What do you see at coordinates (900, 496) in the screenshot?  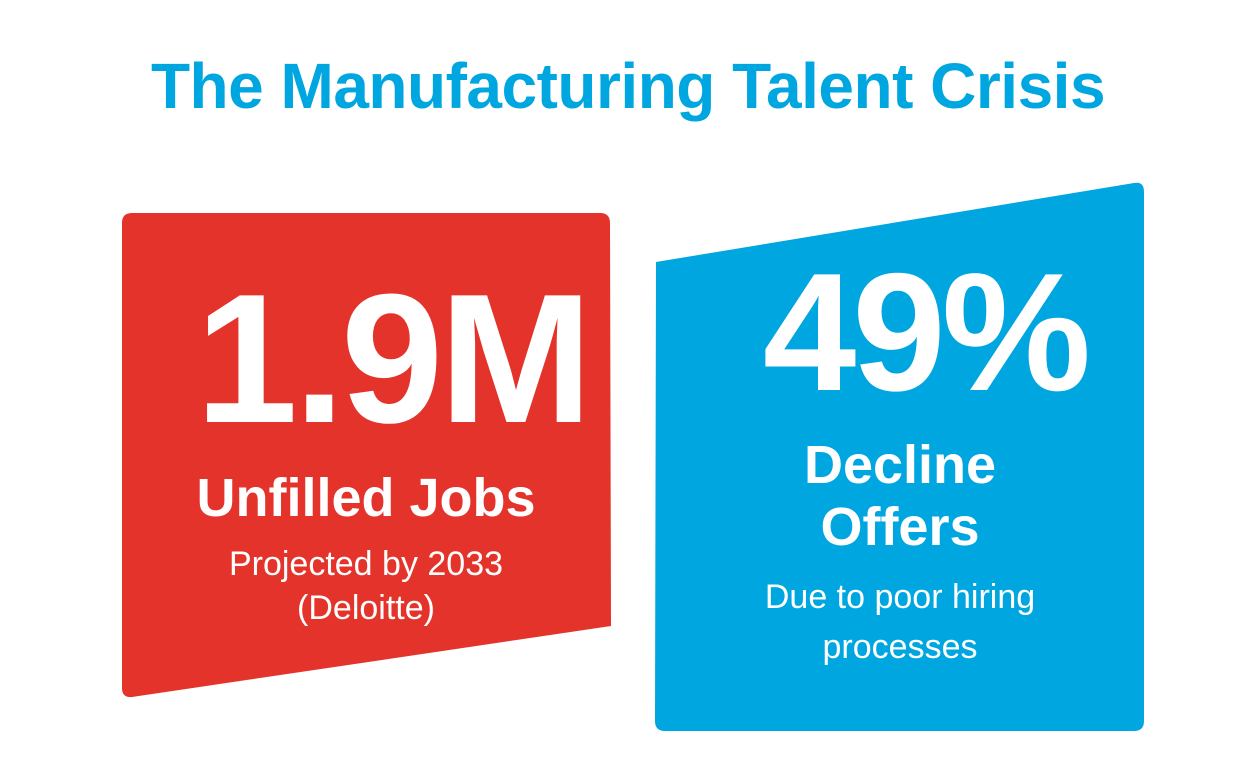 I see `decline-offers-label: Decline Offers` at bounding box center [900, 496].